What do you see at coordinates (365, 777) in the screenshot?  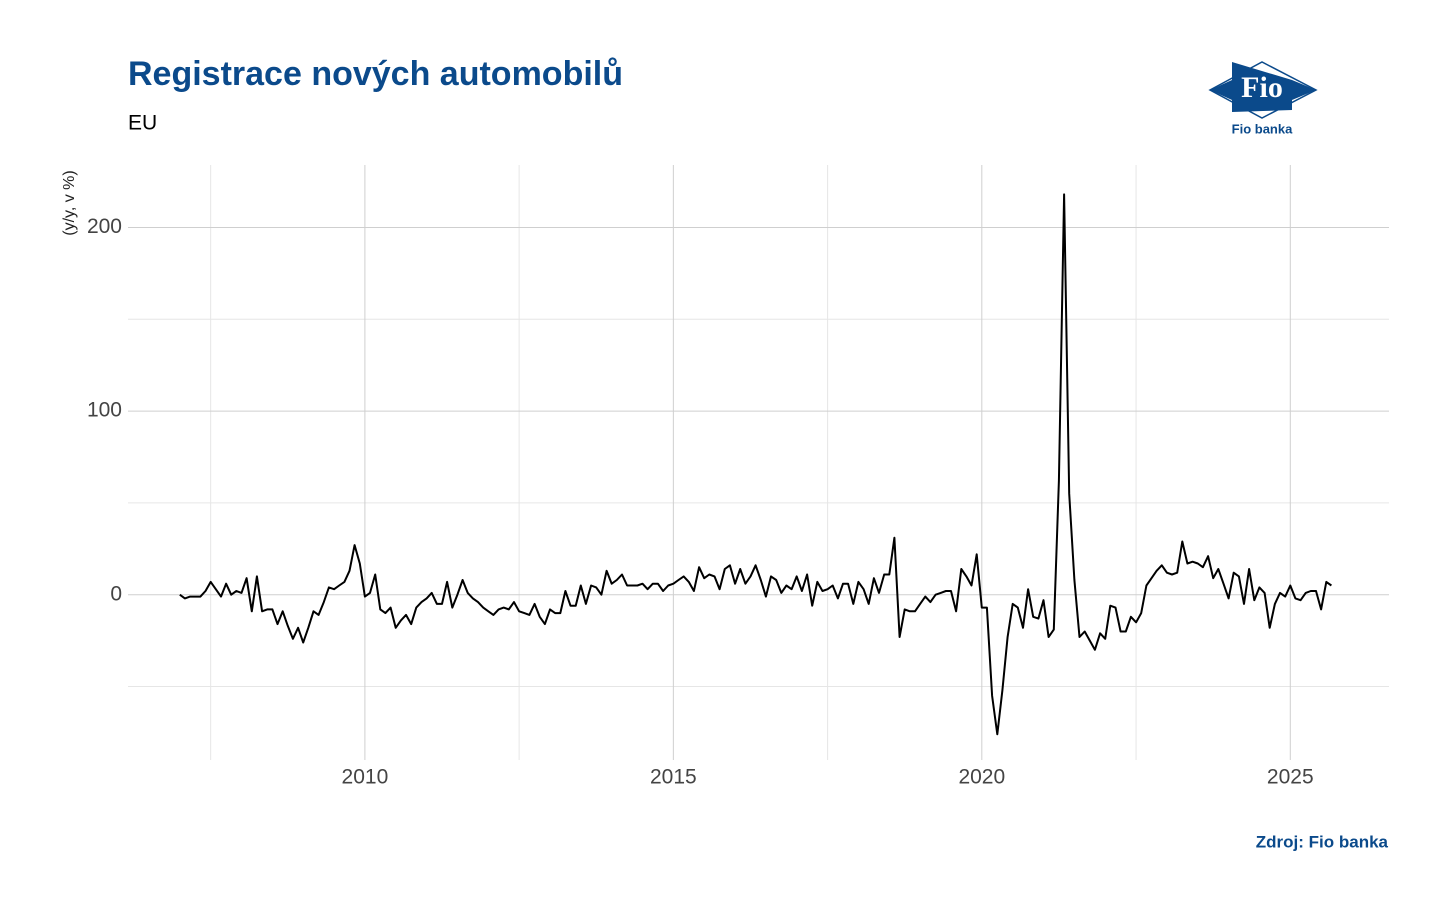 I see `x-tick-label: 2010` at bounding box center [365, 777].